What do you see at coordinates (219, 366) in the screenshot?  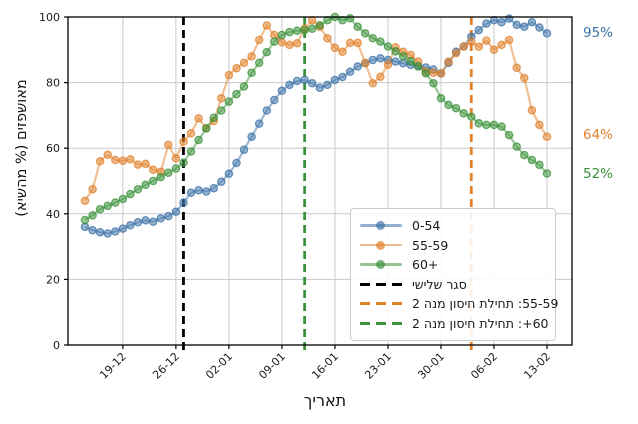 I see `svg-text: 02-01` at bounding box center [219, 366].